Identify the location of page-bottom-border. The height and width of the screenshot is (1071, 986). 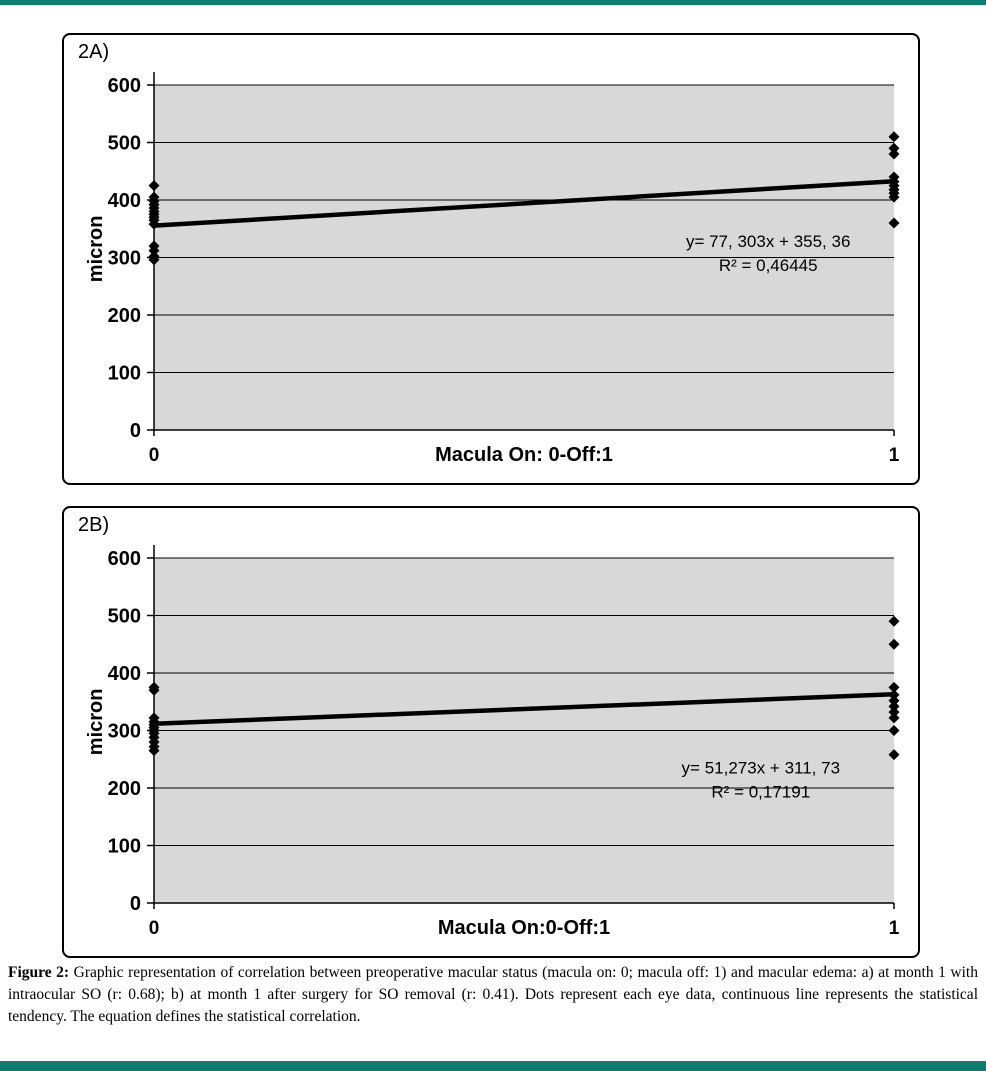
(493, 1066).